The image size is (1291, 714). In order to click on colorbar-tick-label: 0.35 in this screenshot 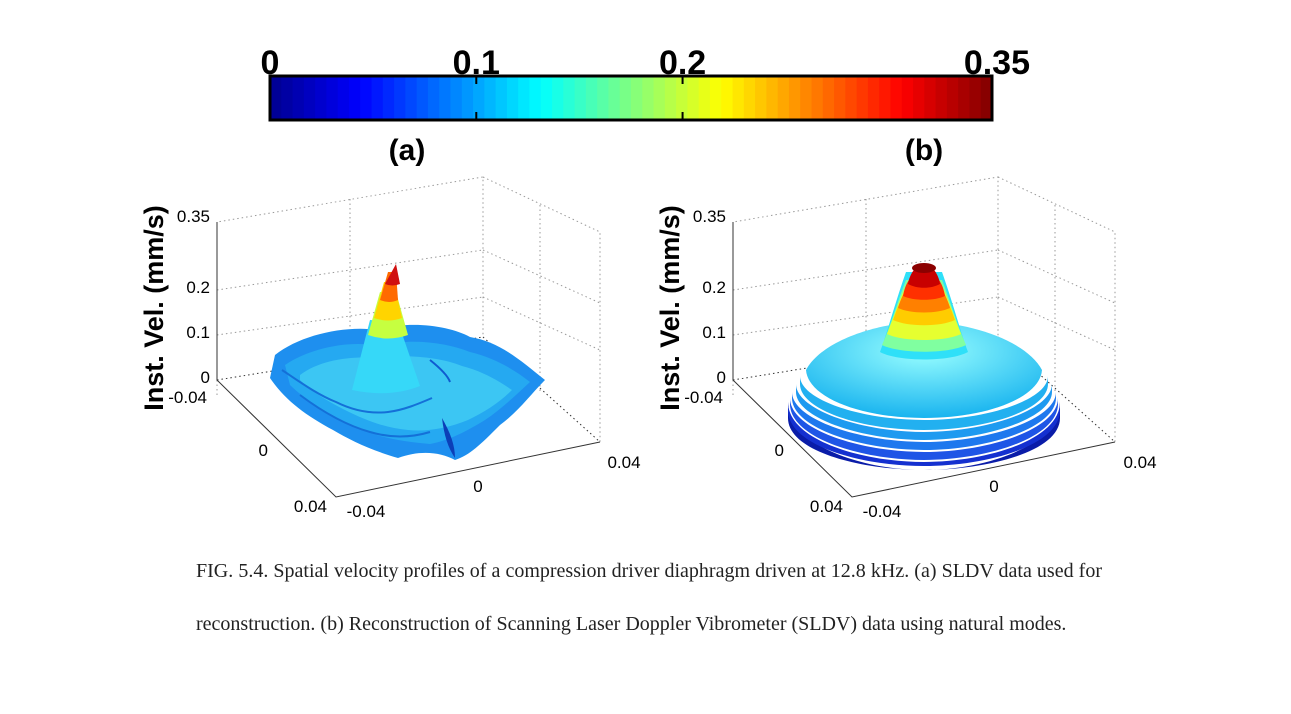, I will do `click(997, 63)`.